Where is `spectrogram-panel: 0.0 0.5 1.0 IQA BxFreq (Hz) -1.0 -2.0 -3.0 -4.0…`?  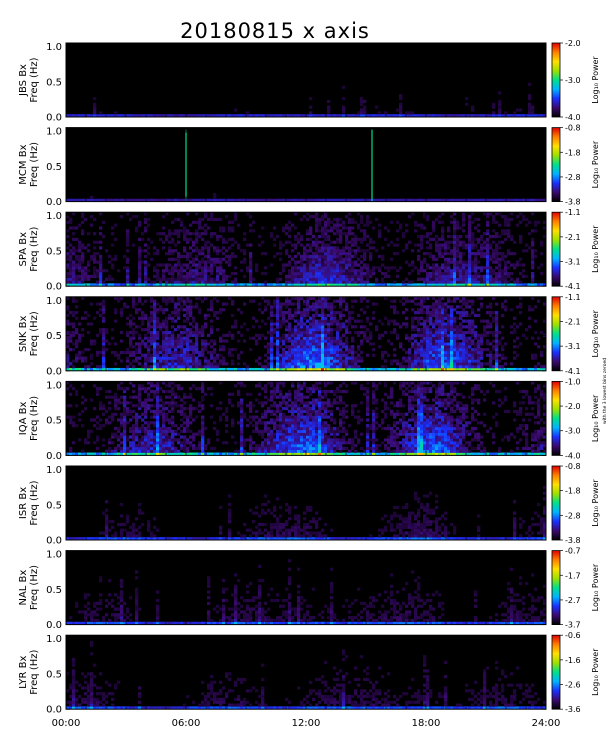 spectrogram-panel: 0.0 0.5 1.0 IQA BxFreq (Hz) -1.0 -2.0 -3.0 -4.0… is located at coordinates (309, 419).